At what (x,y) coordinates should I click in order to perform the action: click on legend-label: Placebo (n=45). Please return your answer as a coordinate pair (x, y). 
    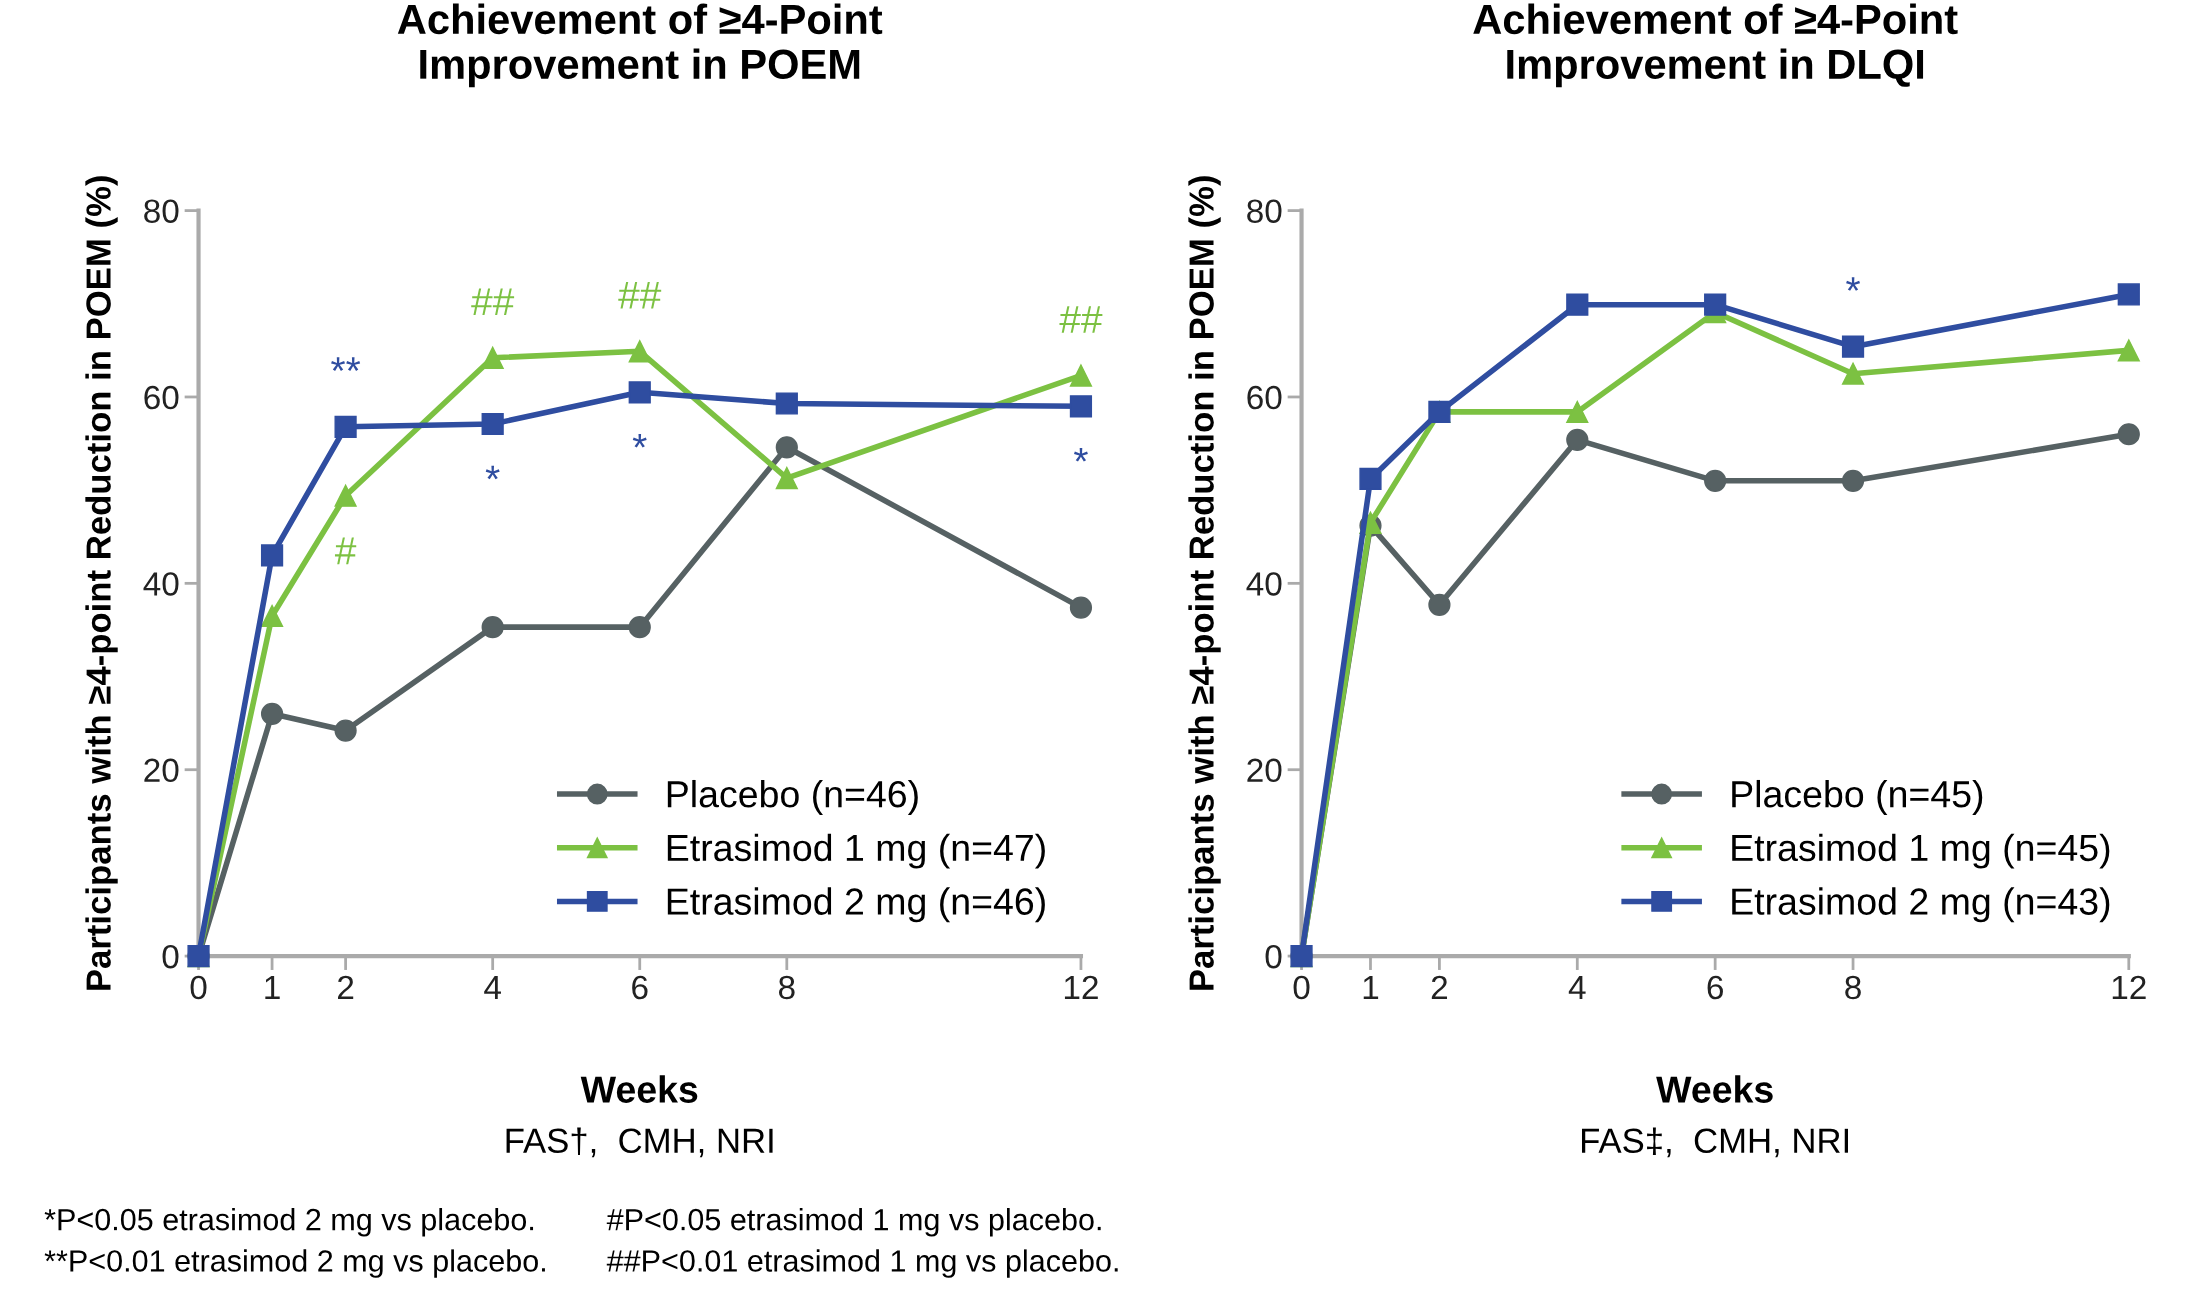
    Looking at the image, I should click on (1857, 797).